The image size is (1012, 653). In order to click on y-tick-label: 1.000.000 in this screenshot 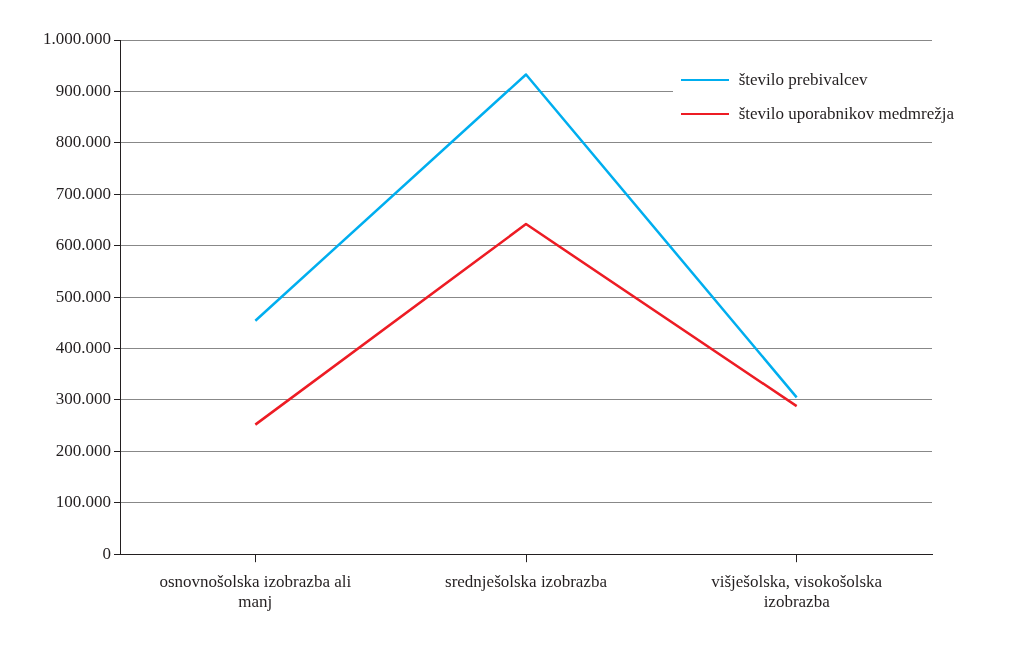, I will do `click(77, 39)`.